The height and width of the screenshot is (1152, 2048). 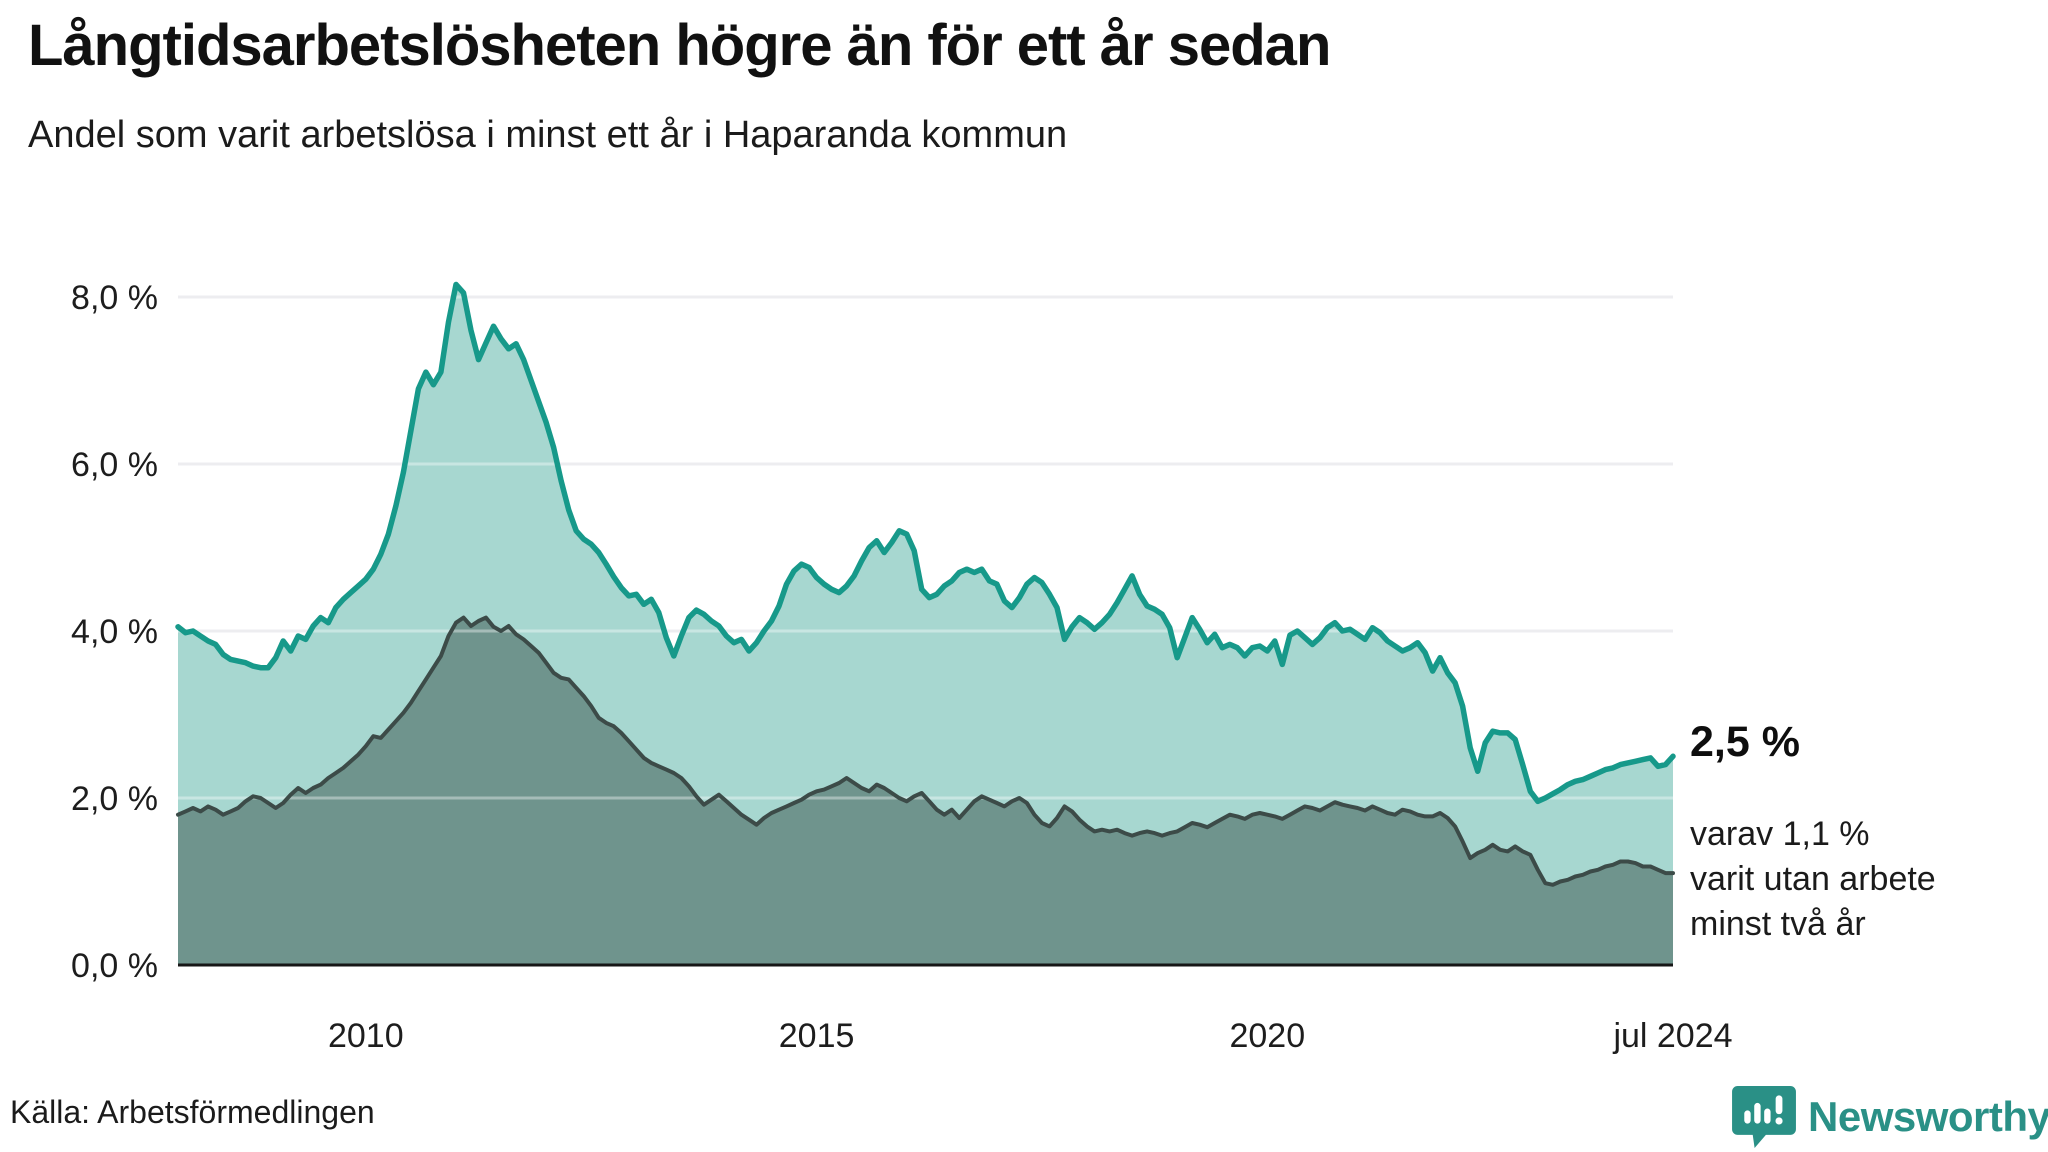 I want to click on two-year-note-line-3: minst två år, so click(x=1778, y=924).